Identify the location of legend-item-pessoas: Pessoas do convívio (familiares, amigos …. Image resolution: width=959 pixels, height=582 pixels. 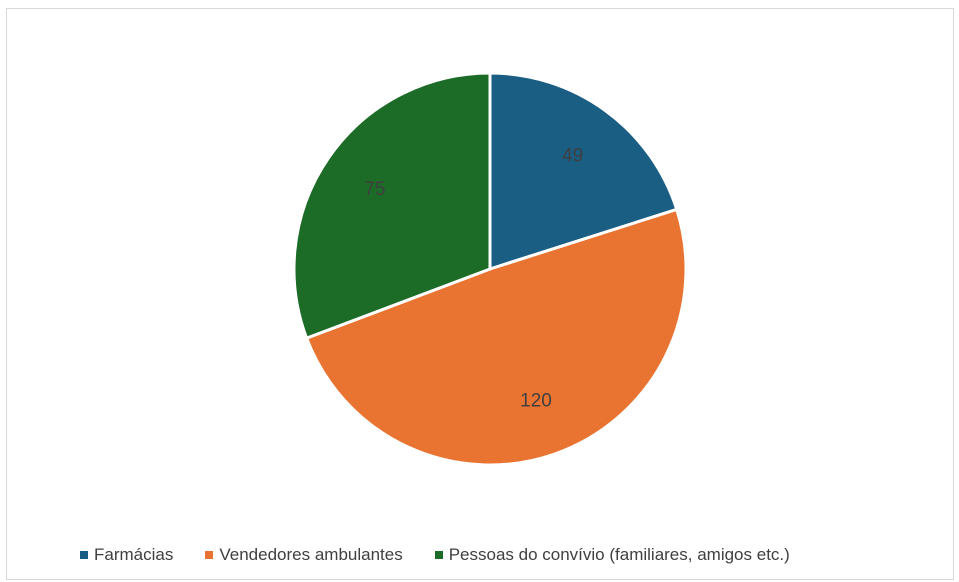
(612, 555).